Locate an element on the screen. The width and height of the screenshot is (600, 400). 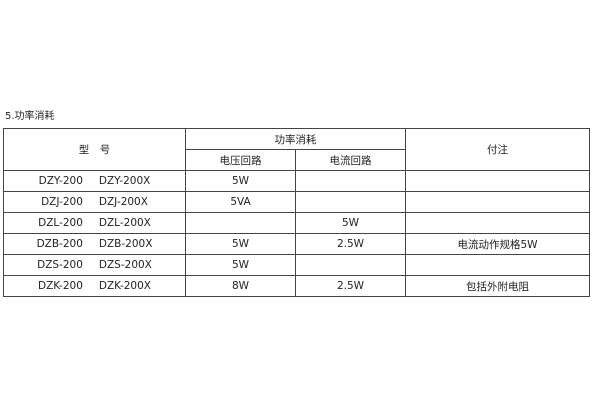
header-model: 型 号 is located at coordinates (94, 149).